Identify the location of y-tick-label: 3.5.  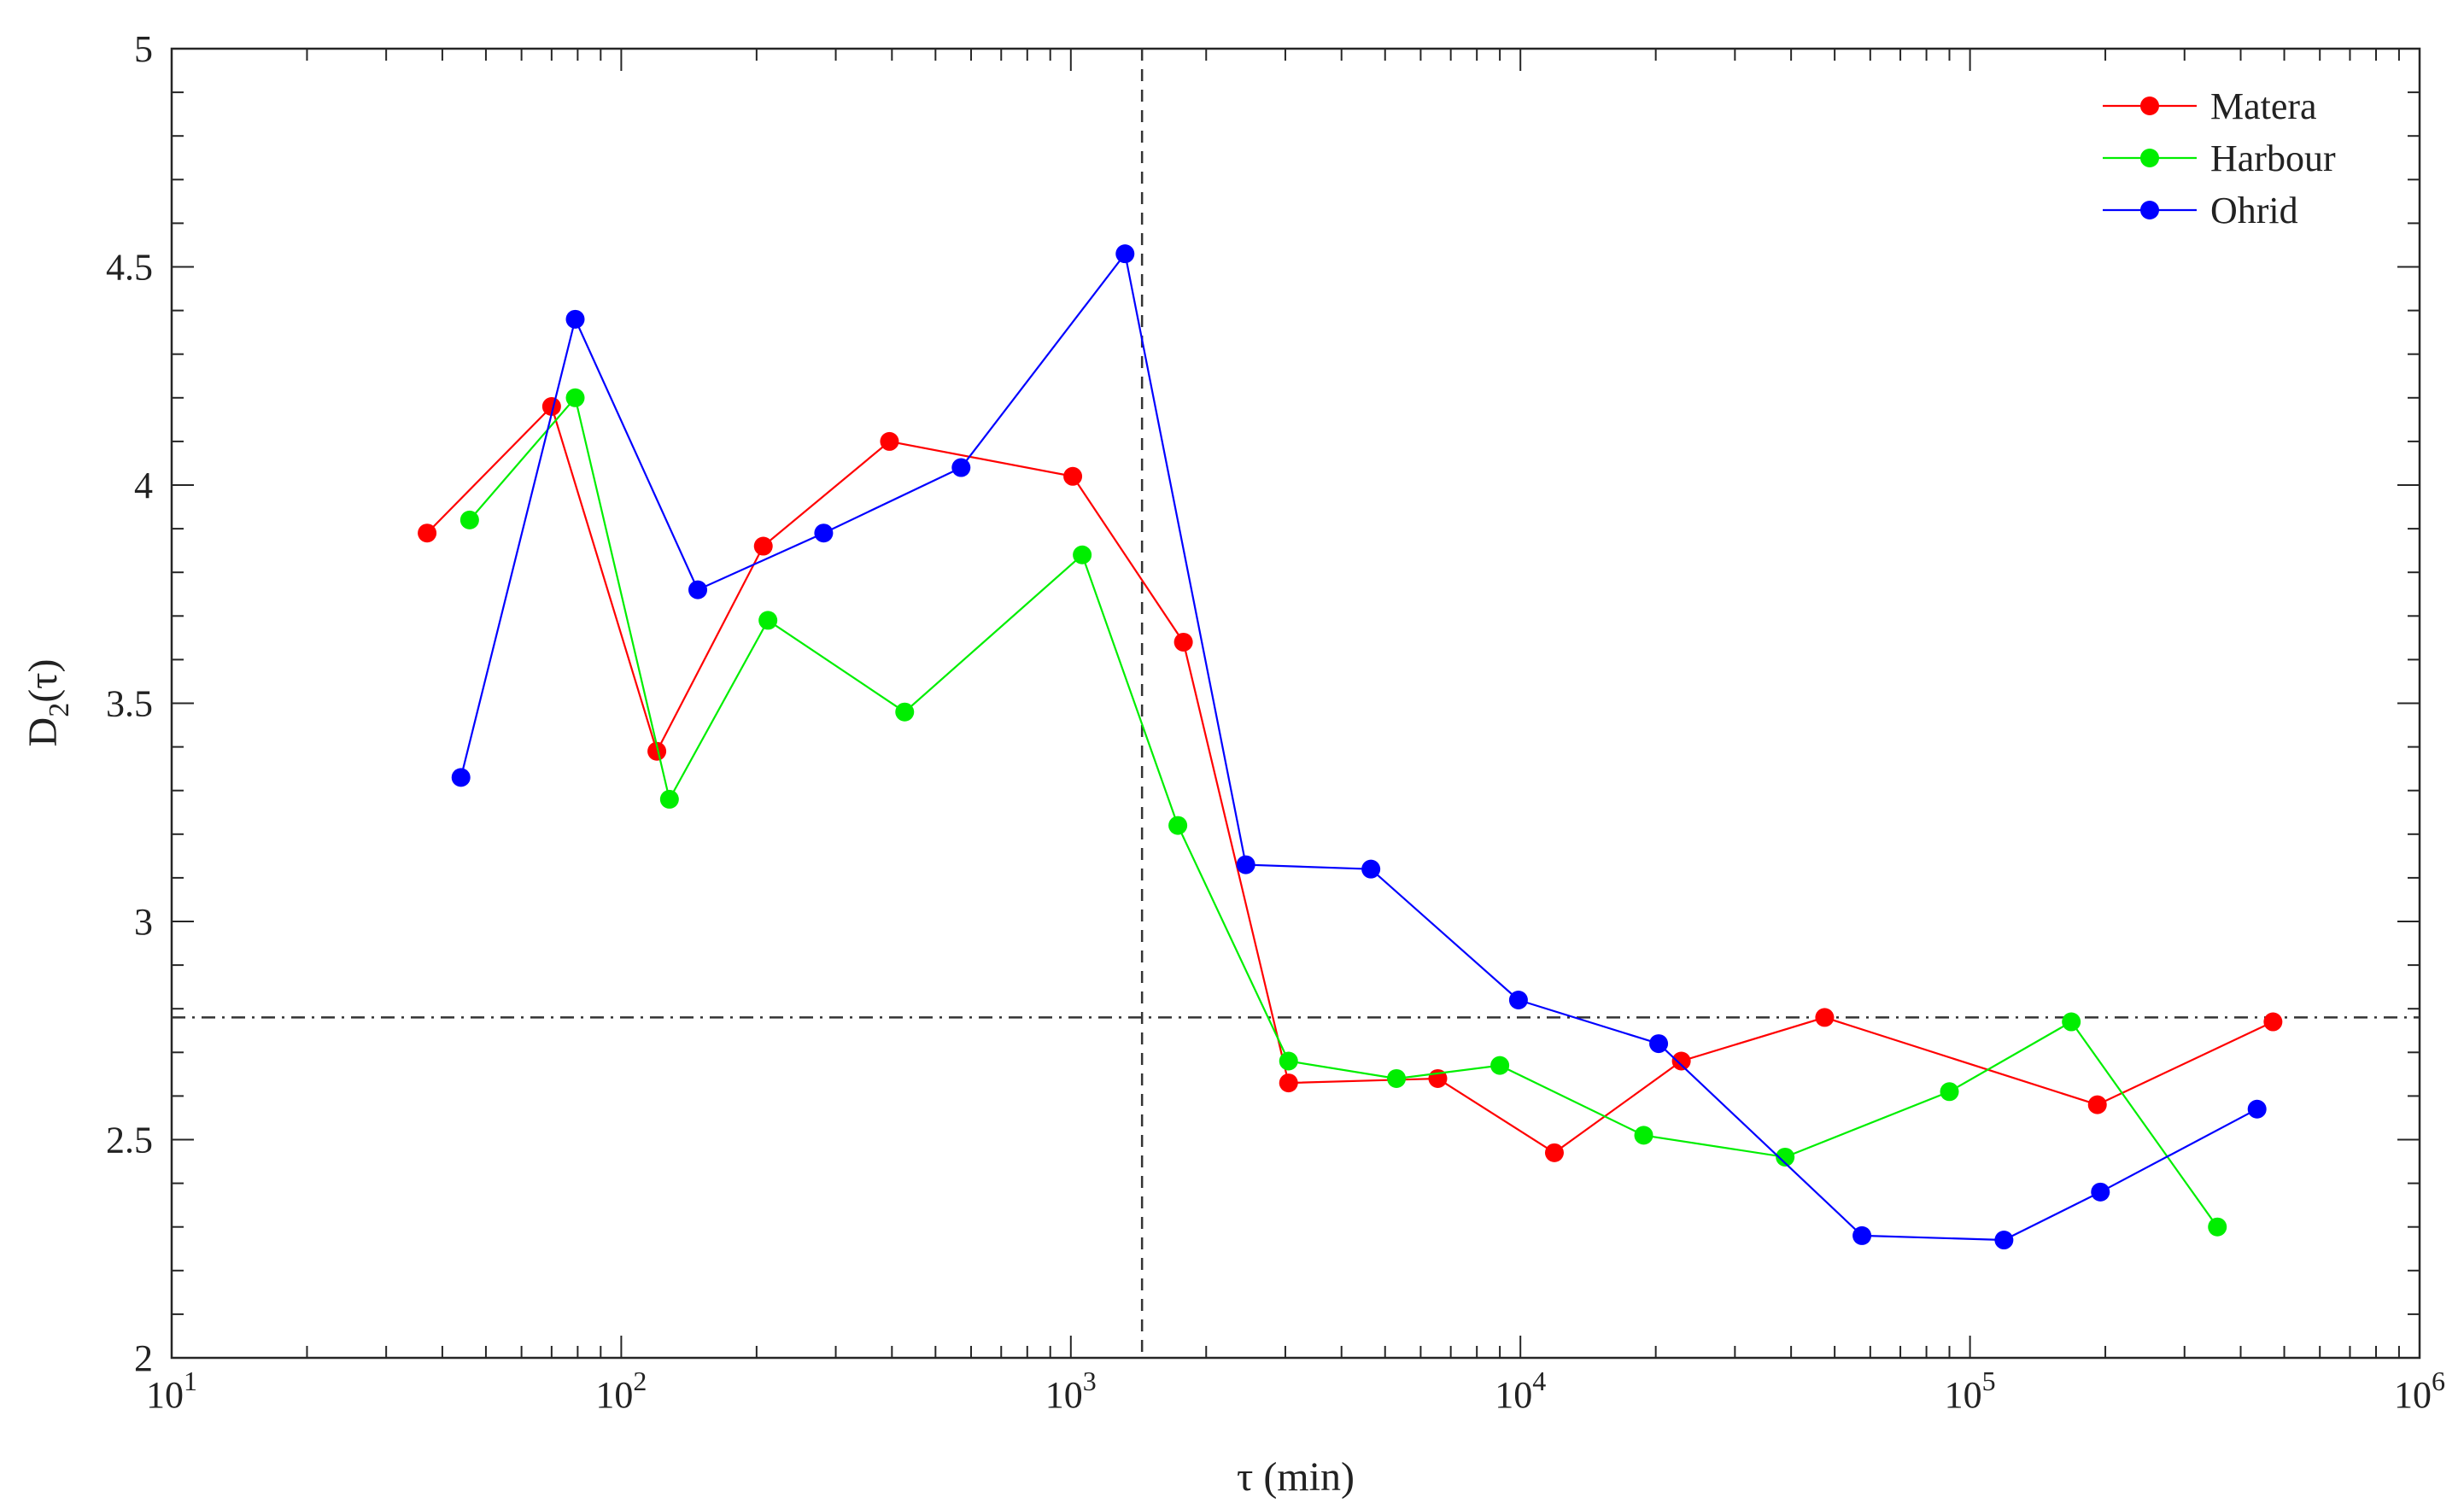
(129, 704).